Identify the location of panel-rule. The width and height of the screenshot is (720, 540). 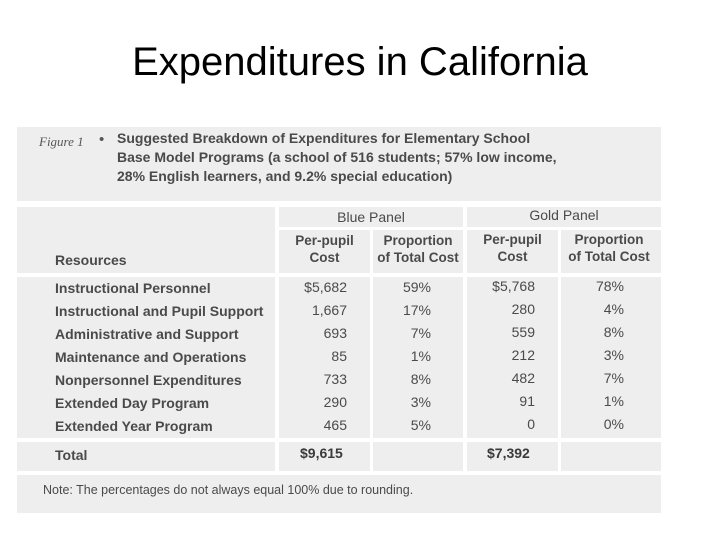
(470, 228).